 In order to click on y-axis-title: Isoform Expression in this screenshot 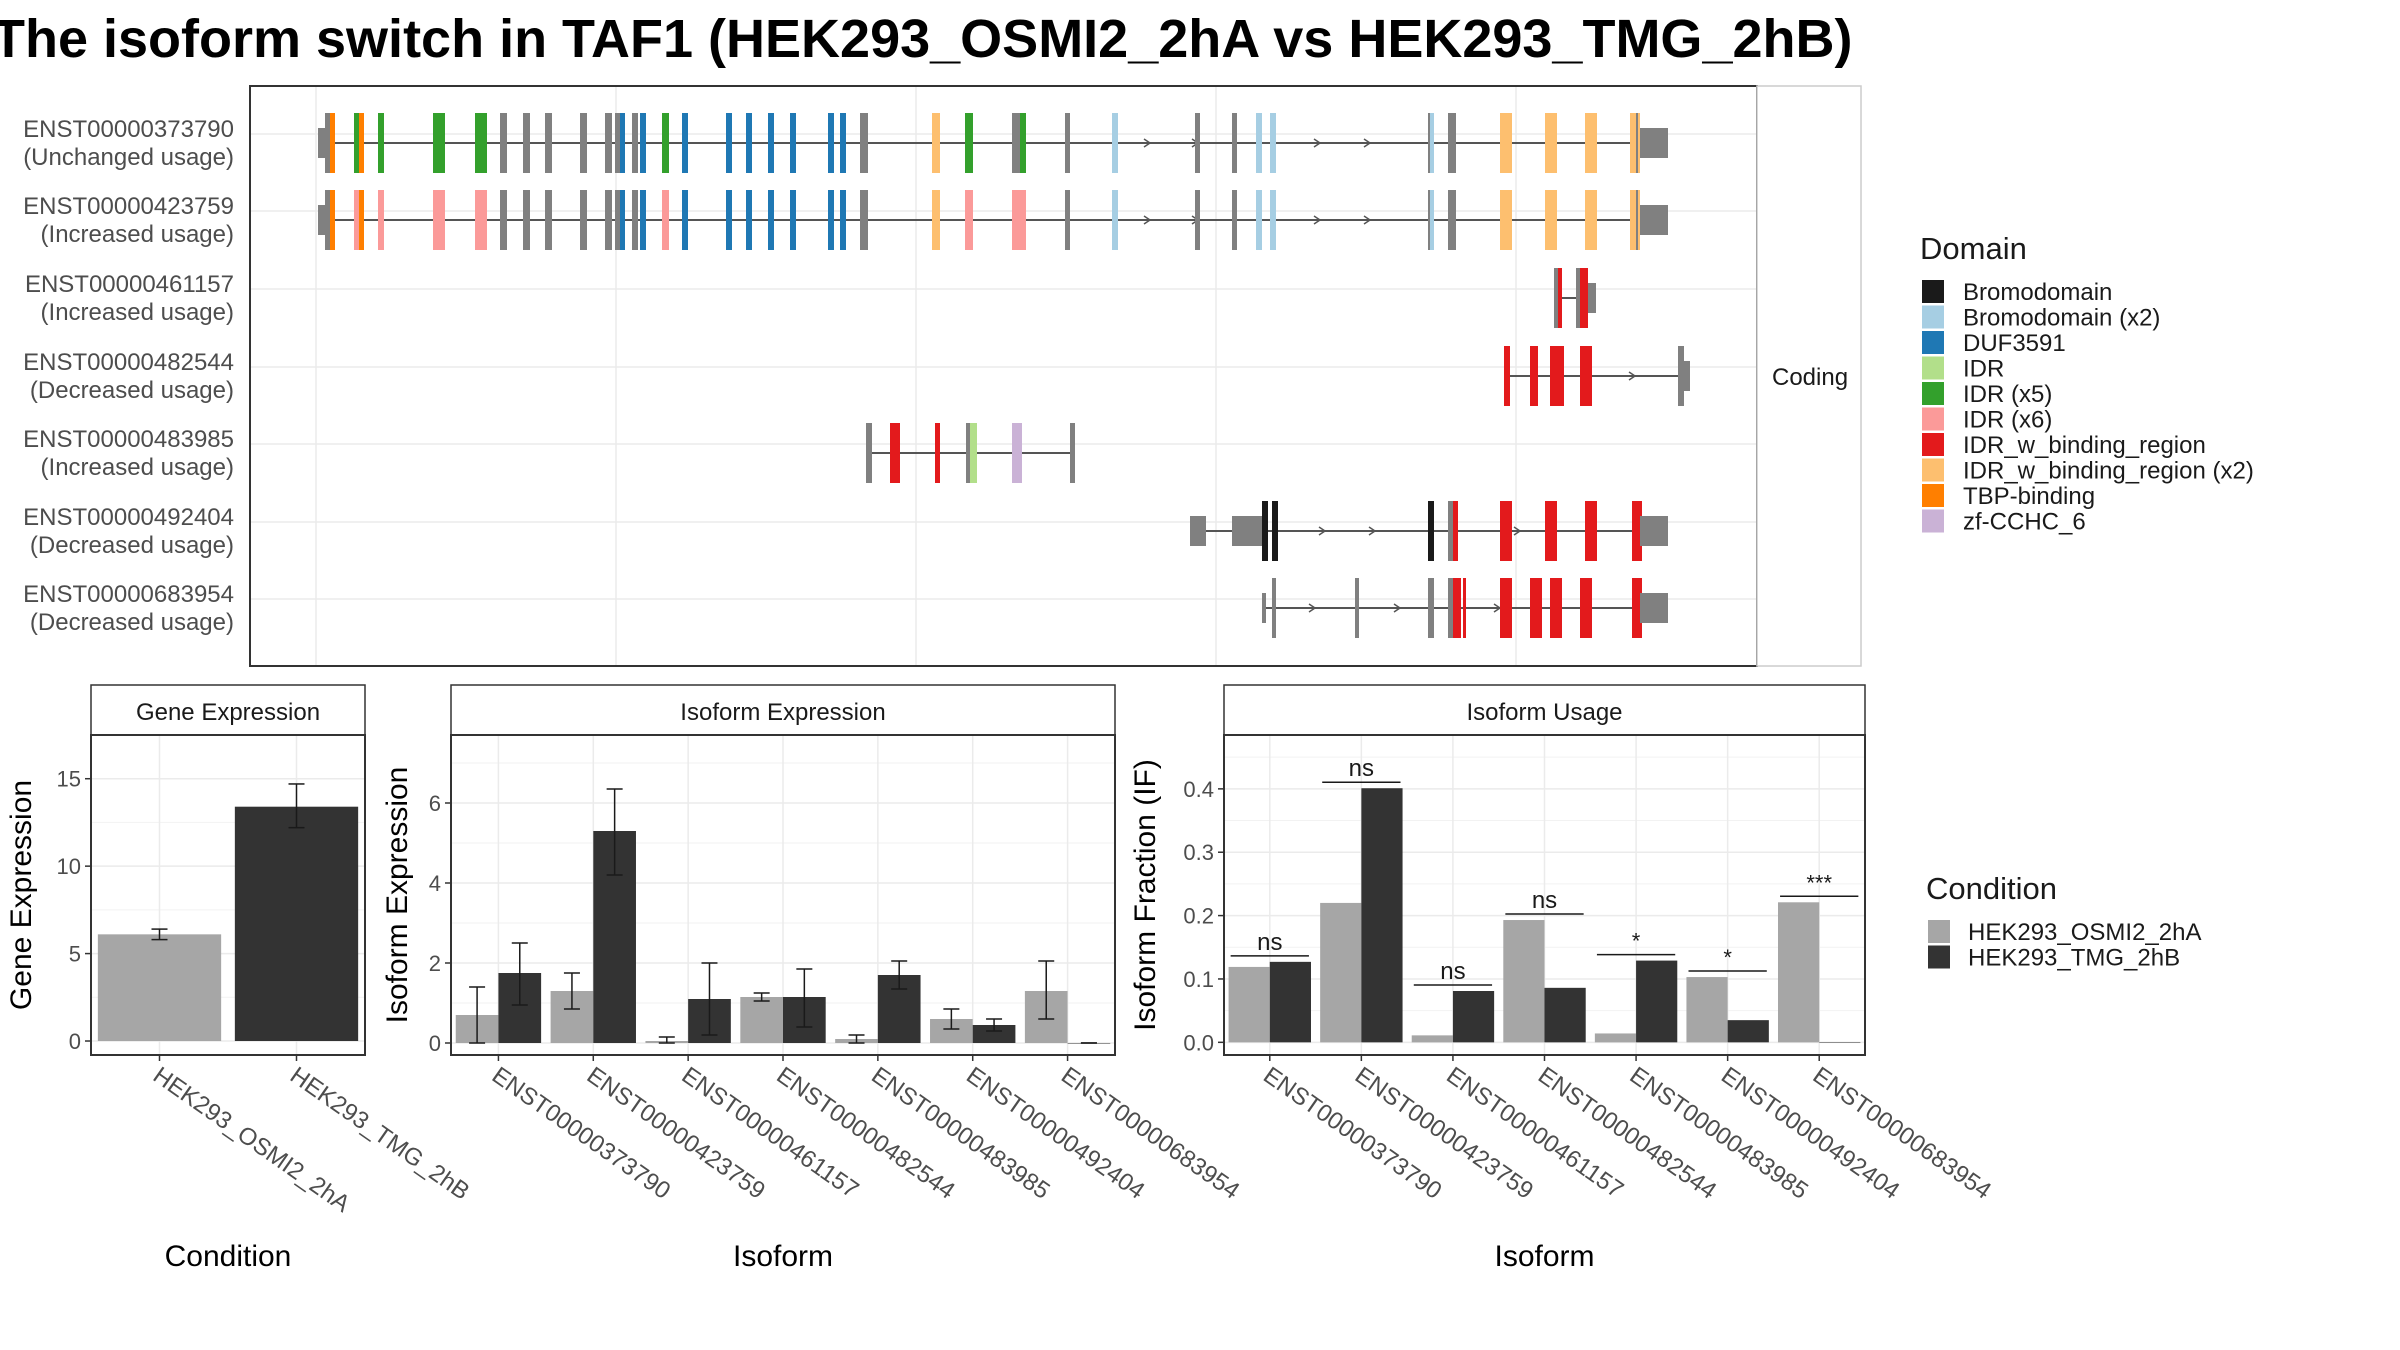, I will do `click(397, 895)`.